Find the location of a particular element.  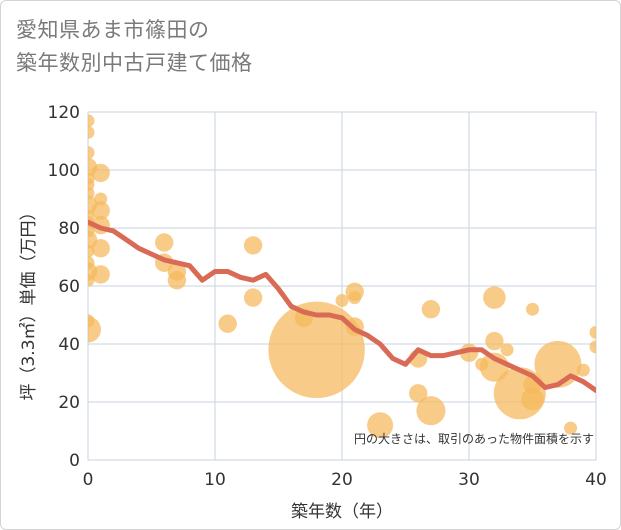

y-tick-label: 60 is located at coordinates (69, 287).